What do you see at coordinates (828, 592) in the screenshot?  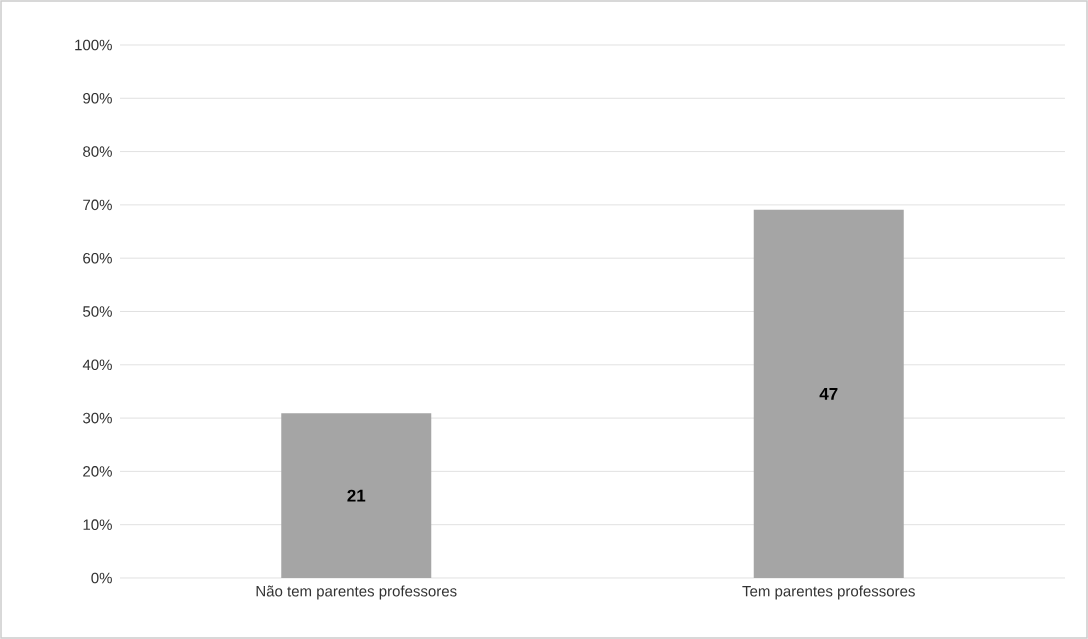 I see `x-tick-label: Tem parentes professores` at bounding box center [828, 592].